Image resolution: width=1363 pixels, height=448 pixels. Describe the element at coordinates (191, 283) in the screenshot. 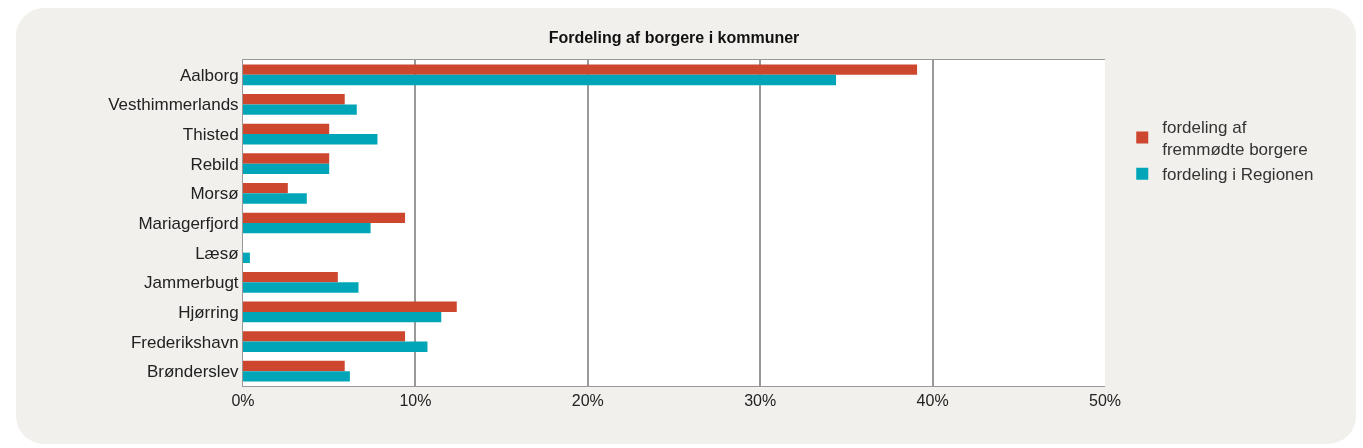

I see `y-tick-label: Jammerbugt` at that location.